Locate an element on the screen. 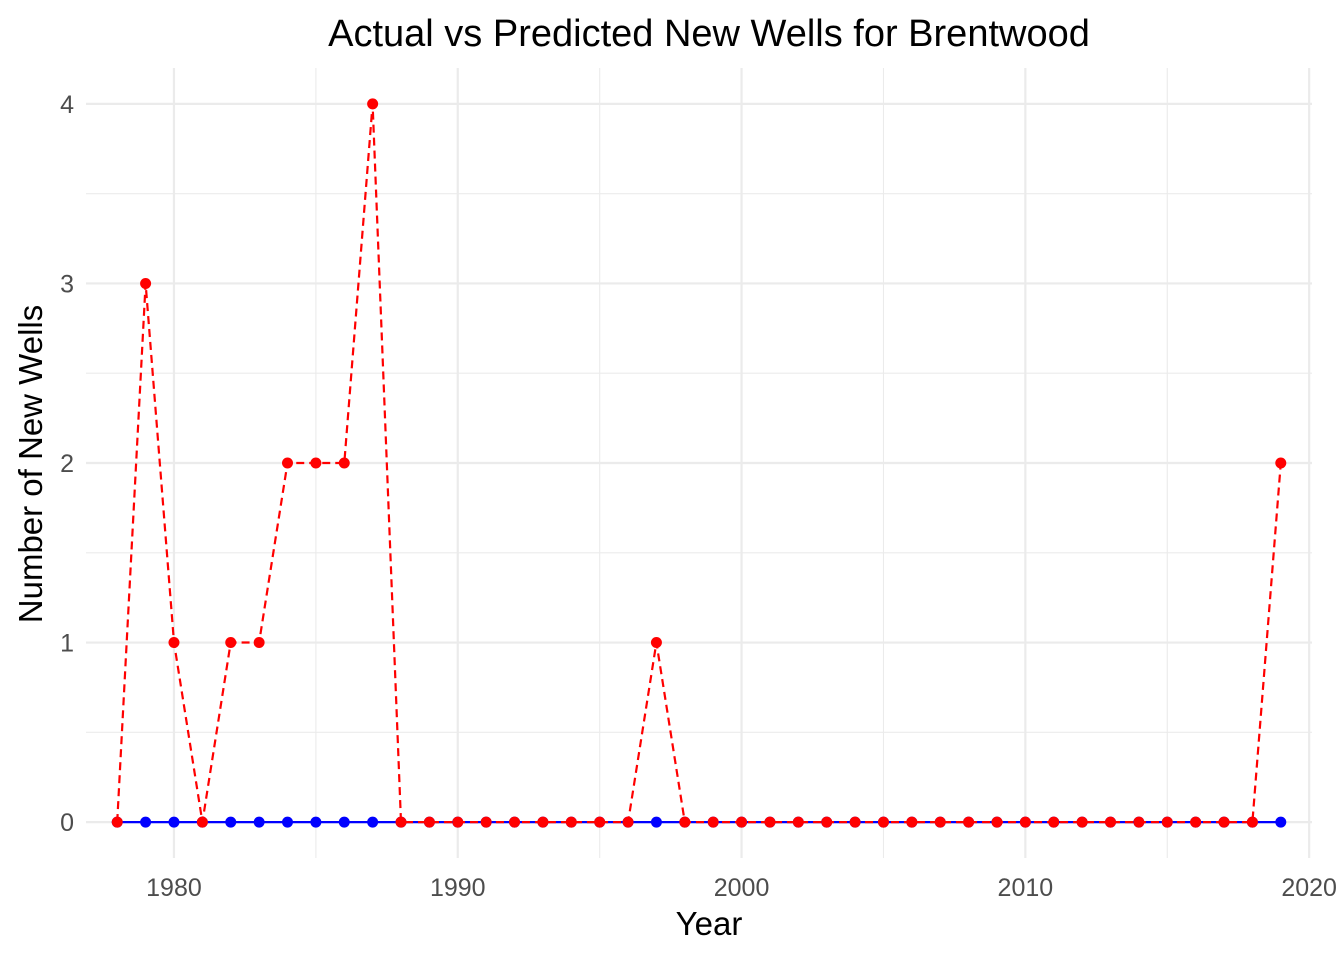  y-tick-label: 0 is located at coordinates (67, 823).